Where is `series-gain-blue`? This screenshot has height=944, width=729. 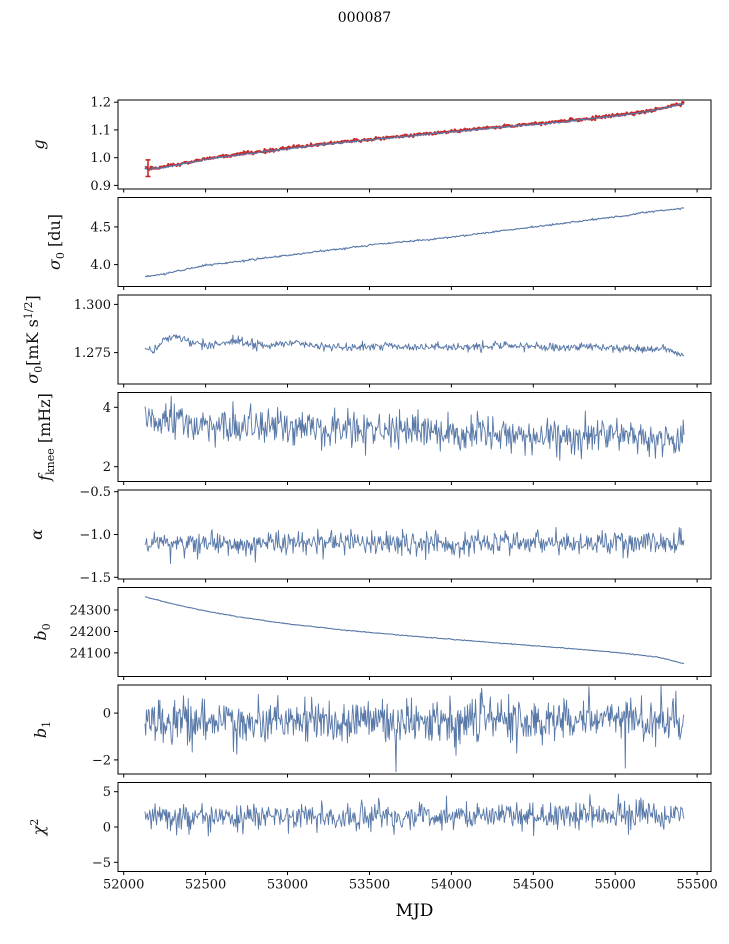
series-gain-blue is located at coordinates (414, 136).